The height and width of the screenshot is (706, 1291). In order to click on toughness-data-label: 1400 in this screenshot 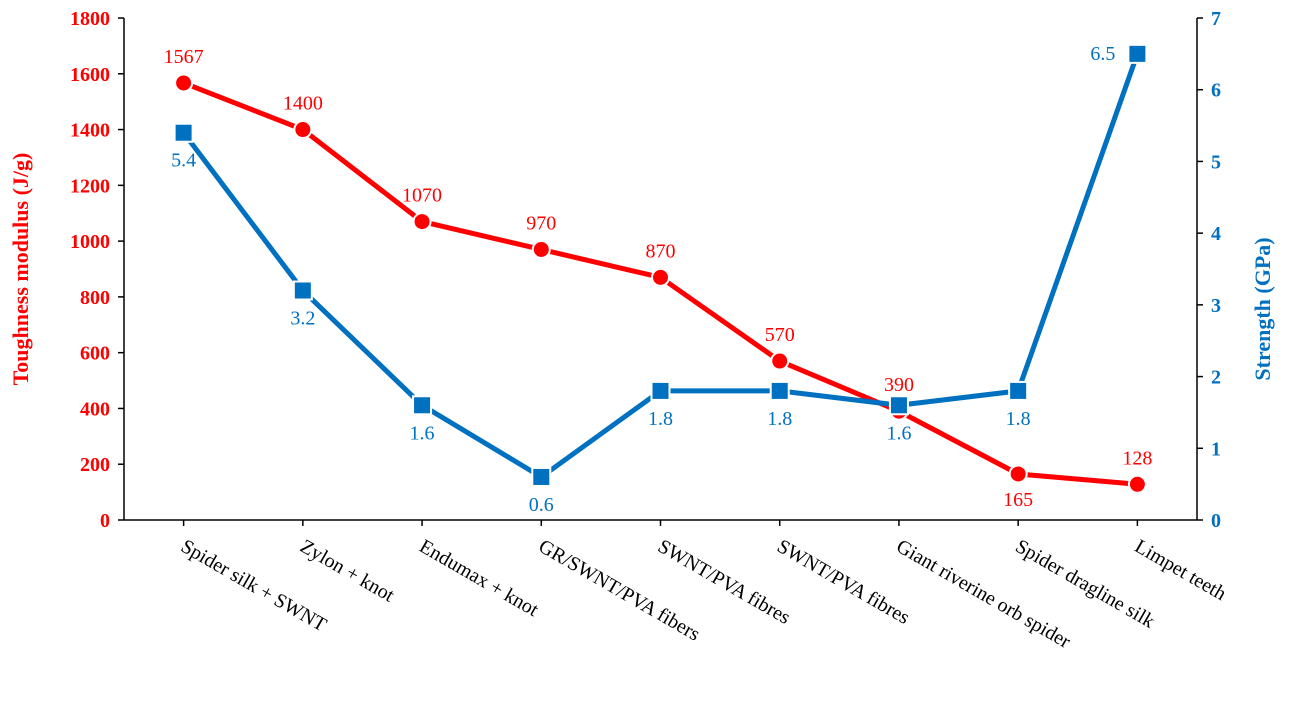, I will do `click(303, 104)`.